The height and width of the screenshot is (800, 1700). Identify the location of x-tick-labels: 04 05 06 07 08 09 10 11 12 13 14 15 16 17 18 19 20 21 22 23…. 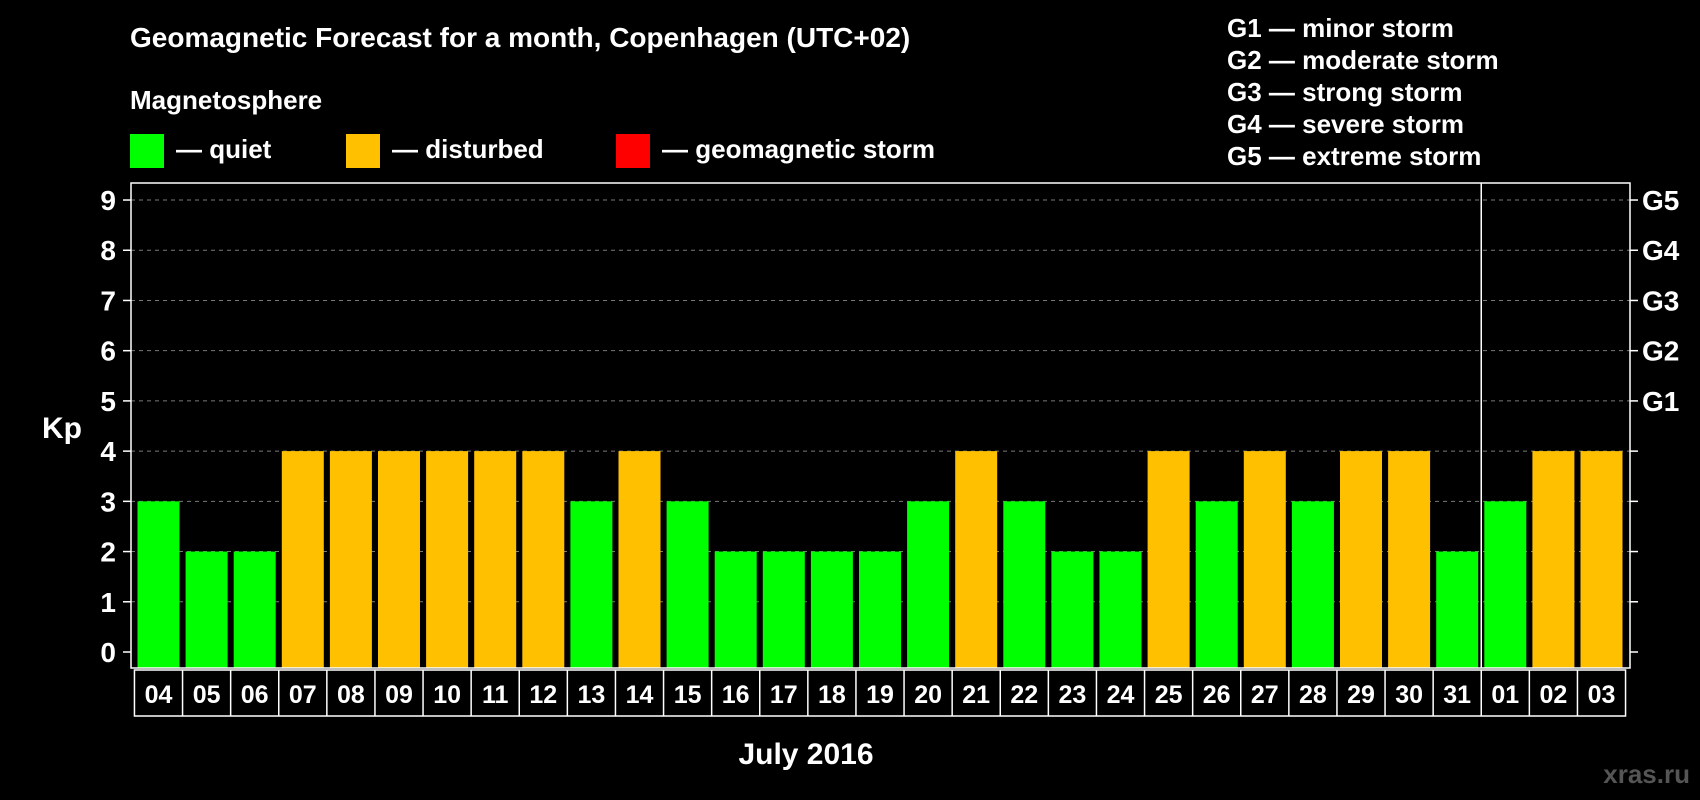
(880, 693).